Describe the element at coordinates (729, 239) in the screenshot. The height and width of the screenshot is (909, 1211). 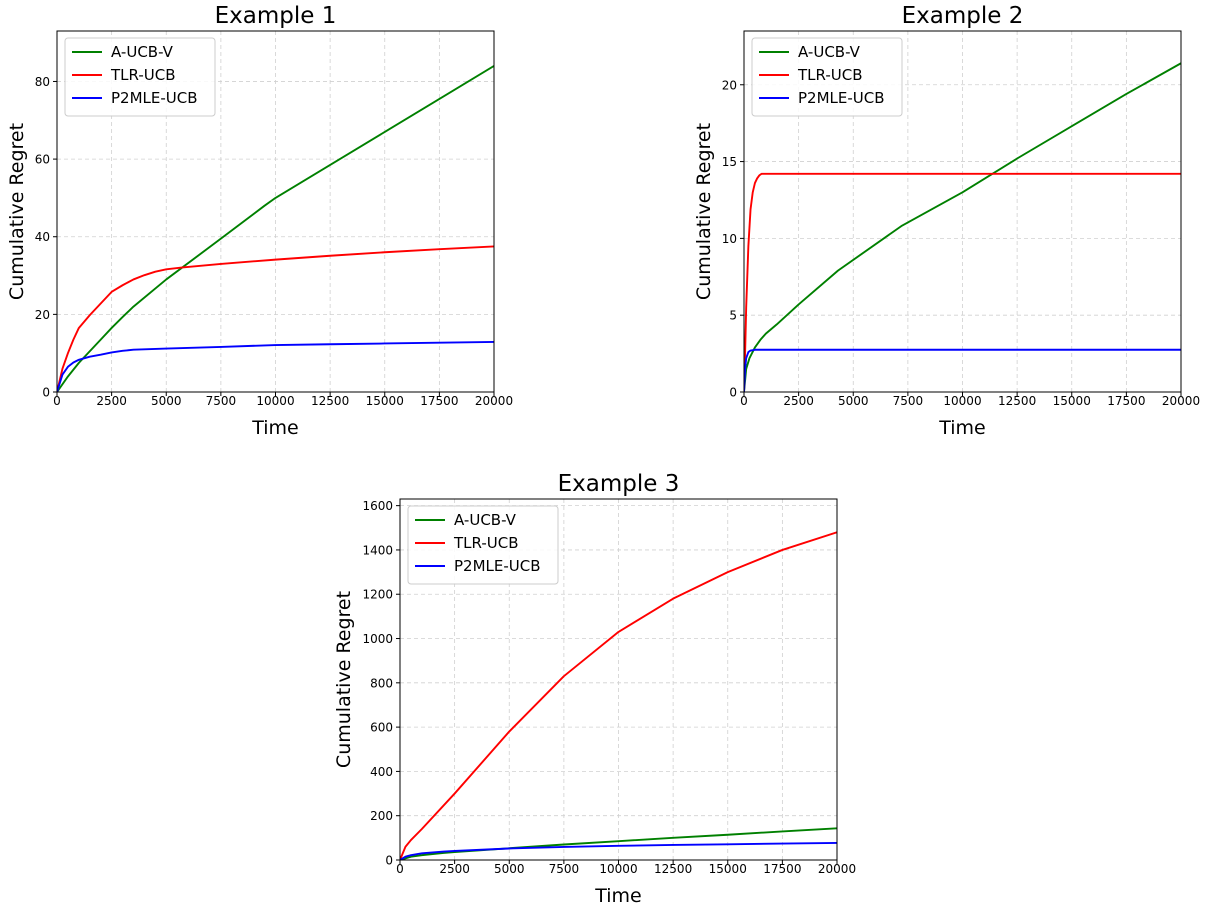
I see `chart-2-ytick-label-2: 10` at that location.